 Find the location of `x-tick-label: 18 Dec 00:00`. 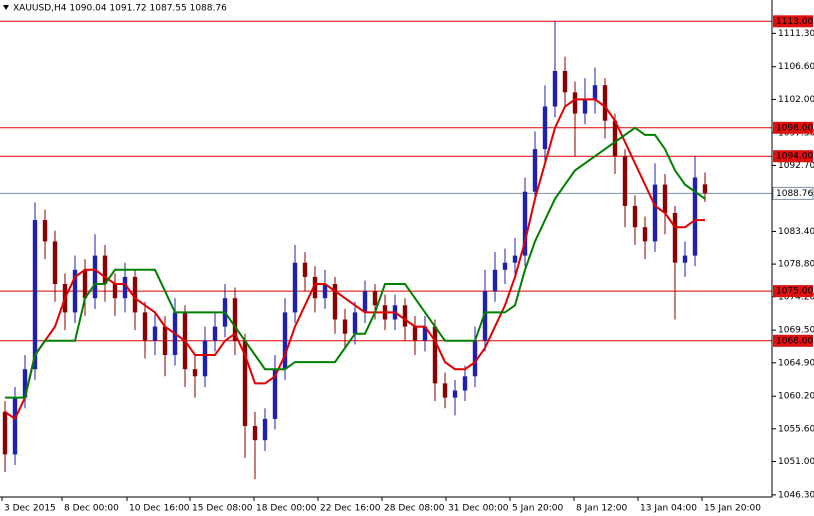

x-tick-label: 18 Dec 00:00 is located at coordinates (286, 509).